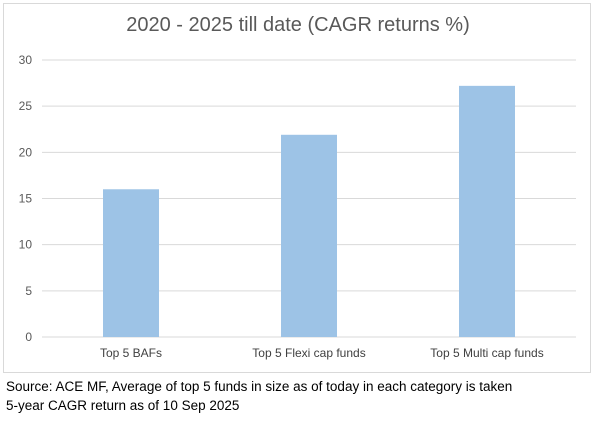  I want to click on source-line-2: 5-year CAGR return as of 10 Sep 2025, so click(123, 405).